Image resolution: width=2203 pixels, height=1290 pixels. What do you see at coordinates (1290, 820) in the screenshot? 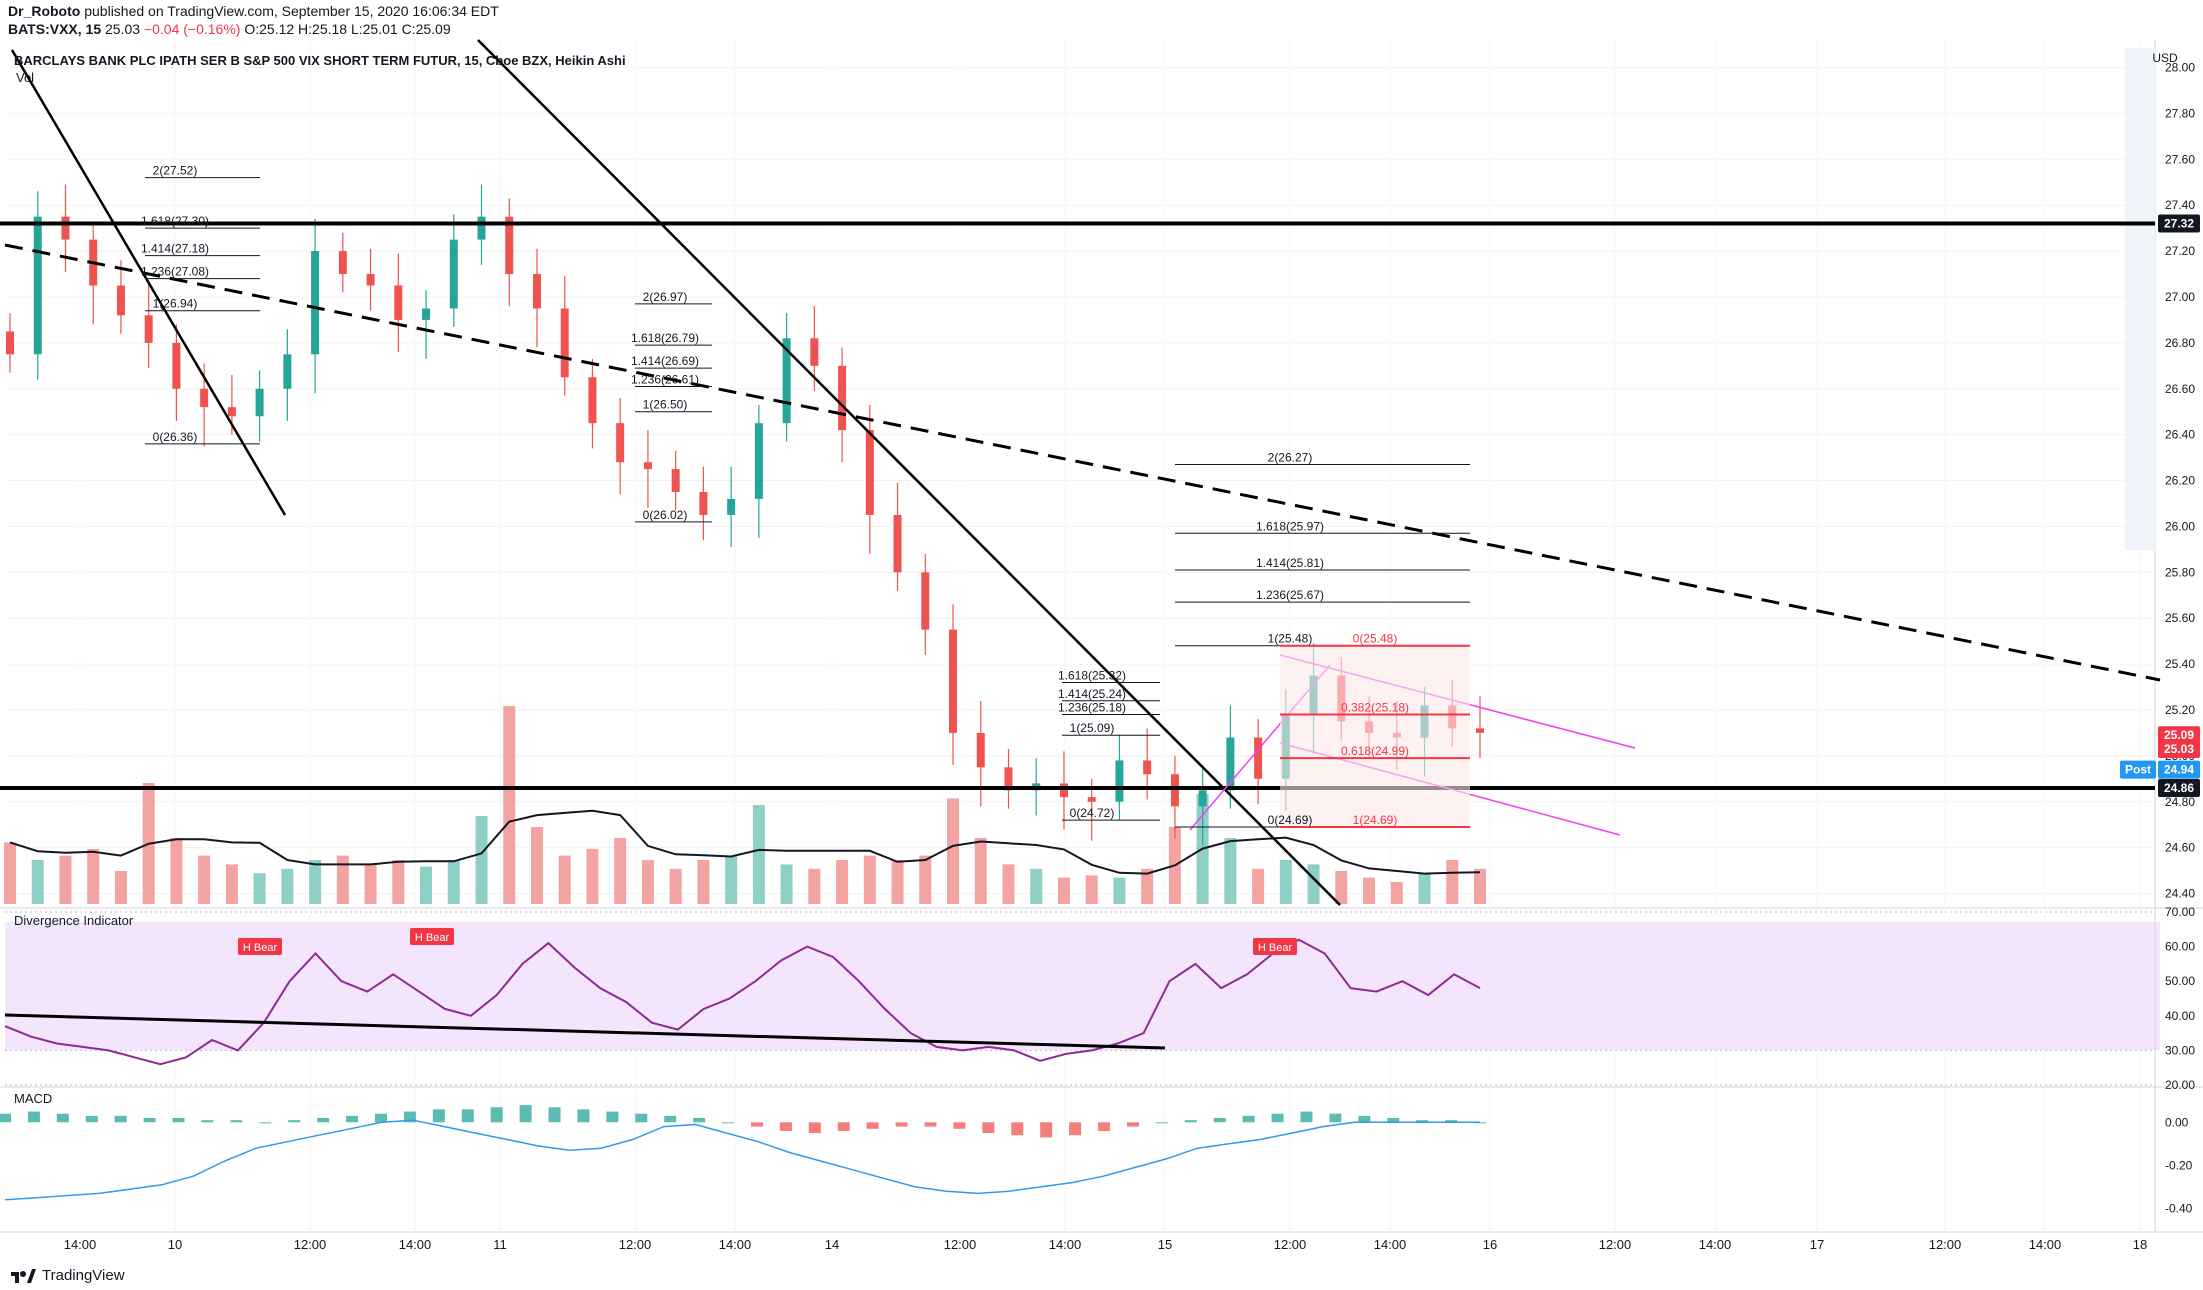
I see `fib-level-label: 0(24.69)` at bounding box center [1290, 820].